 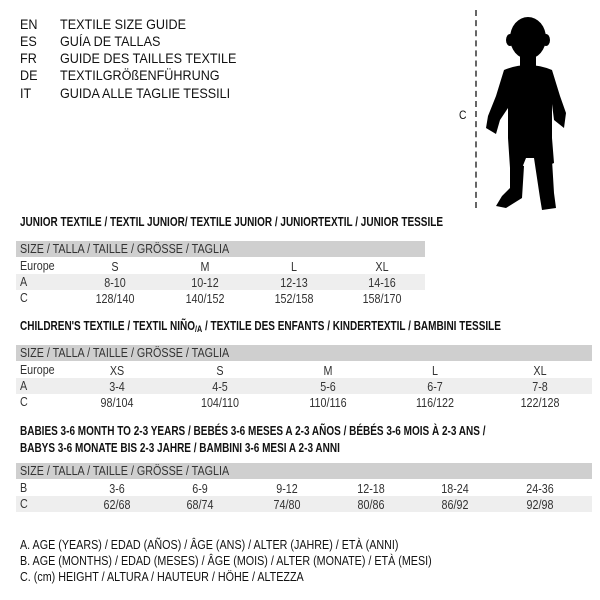 What do you see at coordinates (304, 353) in the screenshot?
I see `children-table-header: SIZE / TALLA / TAILLE / GRÖSSE / TAGLIA` at bounding box center [304, 353].